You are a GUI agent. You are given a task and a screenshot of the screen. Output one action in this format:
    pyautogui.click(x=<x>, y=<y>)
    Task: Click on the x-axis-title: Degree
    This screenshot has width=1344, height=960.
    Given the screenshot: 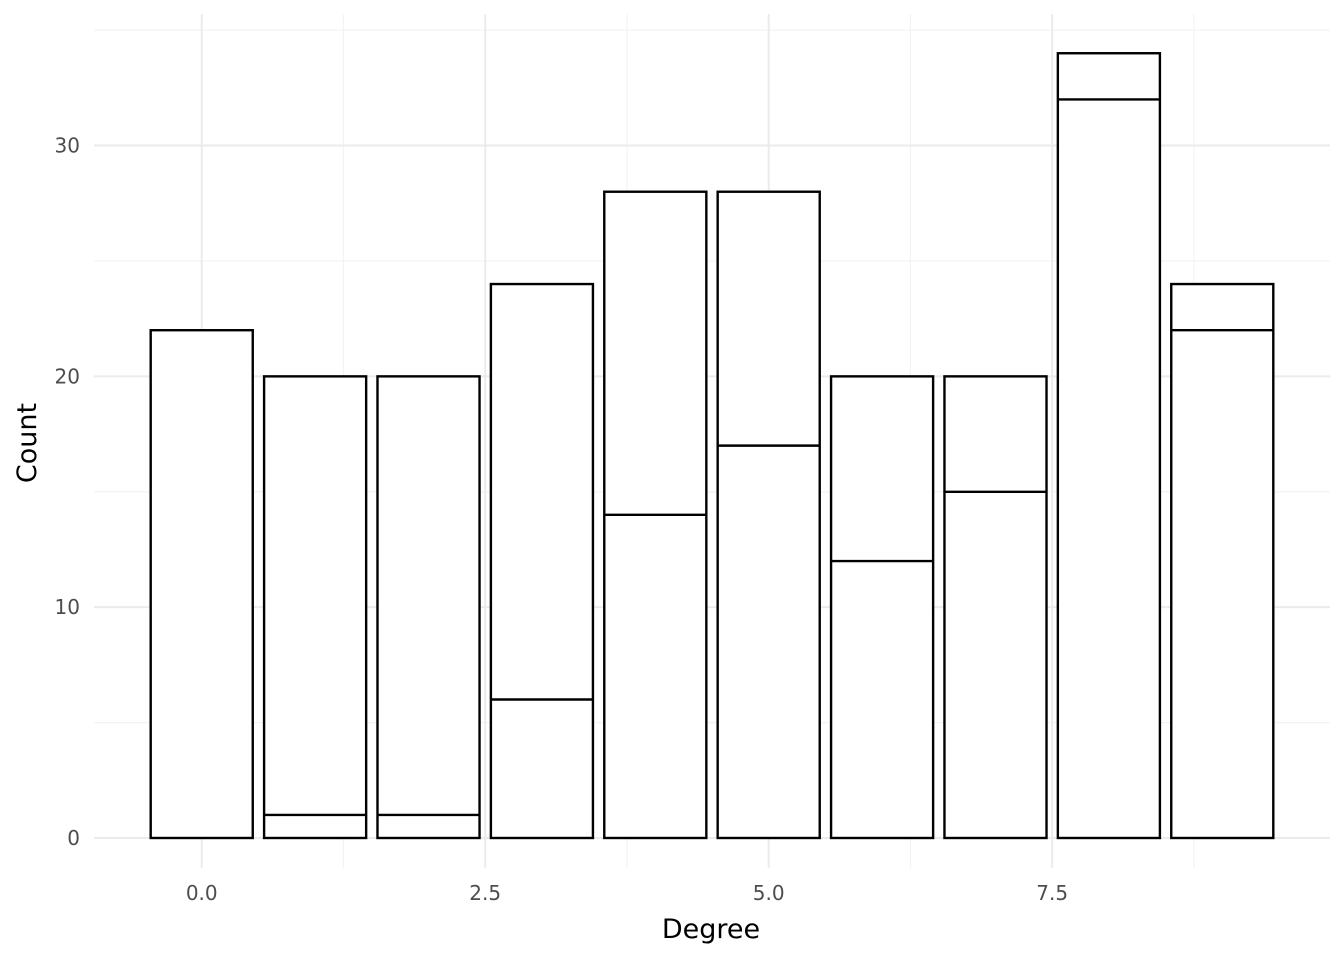 What is the action you would take?
    pyautogui.click(x=711, y=929)
    